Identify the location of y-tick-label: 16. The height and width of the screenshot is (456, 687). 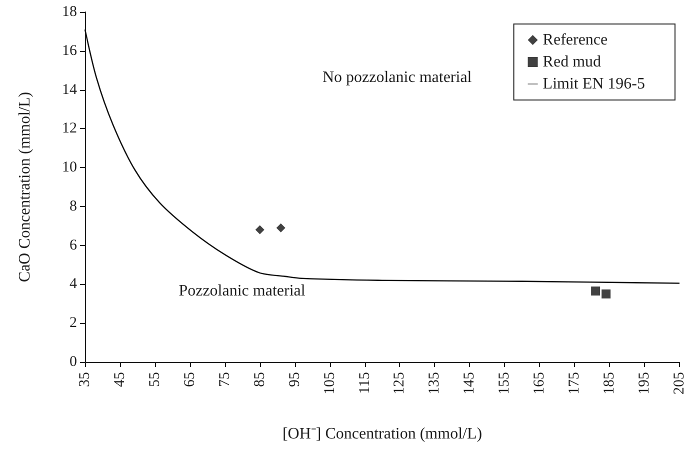
(70, 50).